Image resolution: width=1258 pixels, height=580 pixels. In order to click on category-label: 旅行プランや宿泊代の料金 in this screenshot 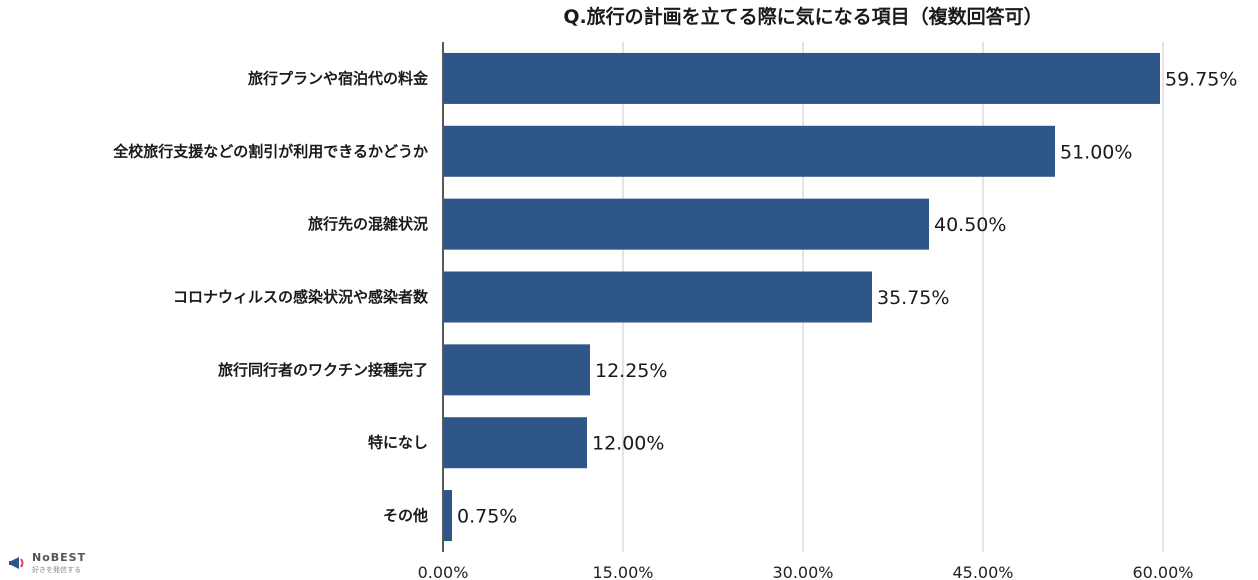, I will do `click(338, 78)`.